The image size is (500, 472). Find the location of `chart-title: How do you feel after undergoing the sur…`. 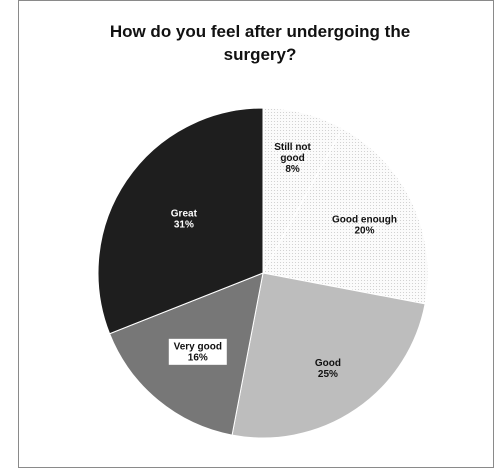

chart-title: How do you feel after undergoing the sur… is located at coordinates (260, 43).